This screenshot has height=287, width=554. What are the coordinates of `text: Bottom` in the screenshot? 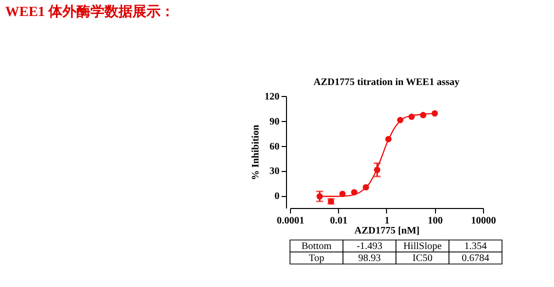 It's located at (316, 246).